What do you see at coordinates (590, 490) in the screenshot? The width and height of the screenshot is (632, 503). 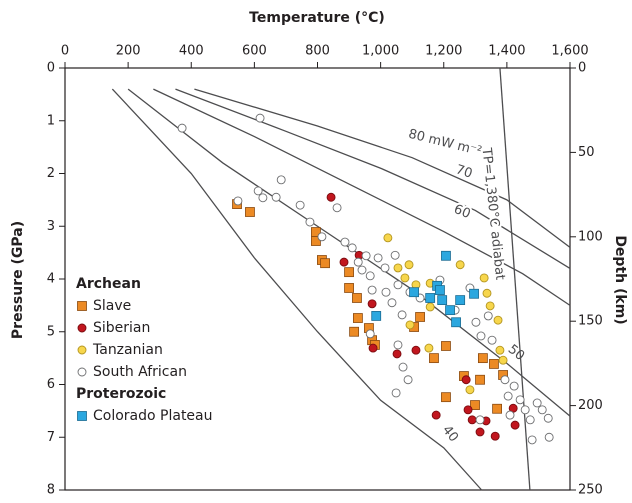 I see `y2-tick-label: 250` at bounding box center [590, 490].